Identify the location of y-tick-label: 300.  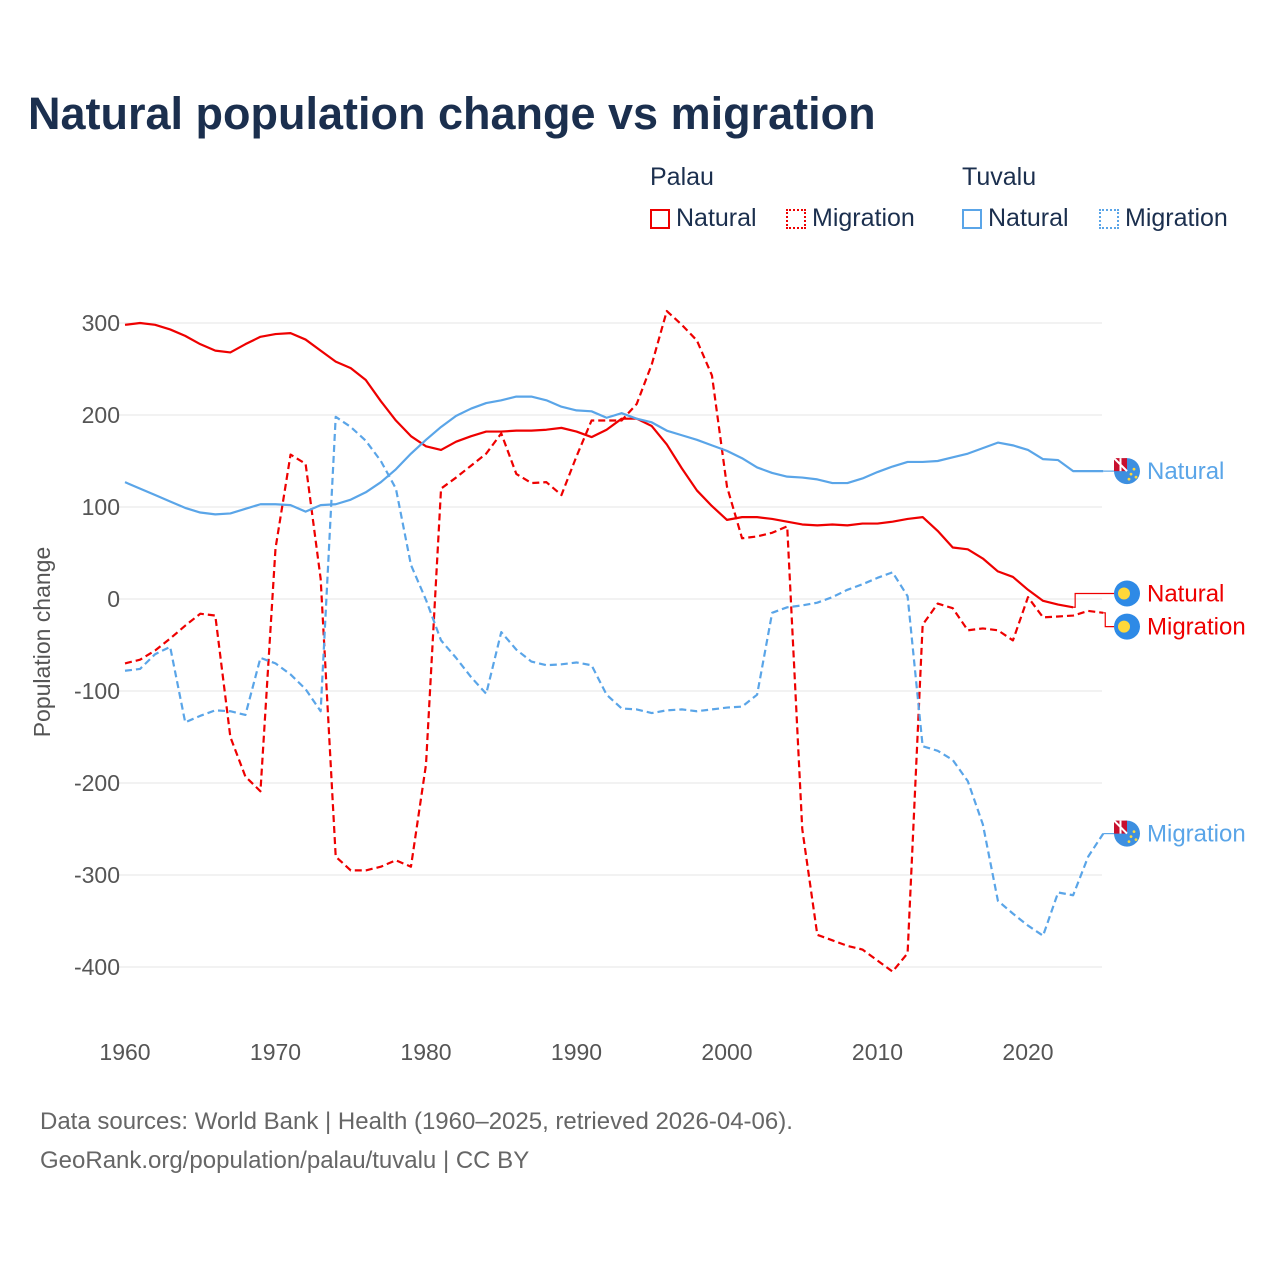
(101, 323).